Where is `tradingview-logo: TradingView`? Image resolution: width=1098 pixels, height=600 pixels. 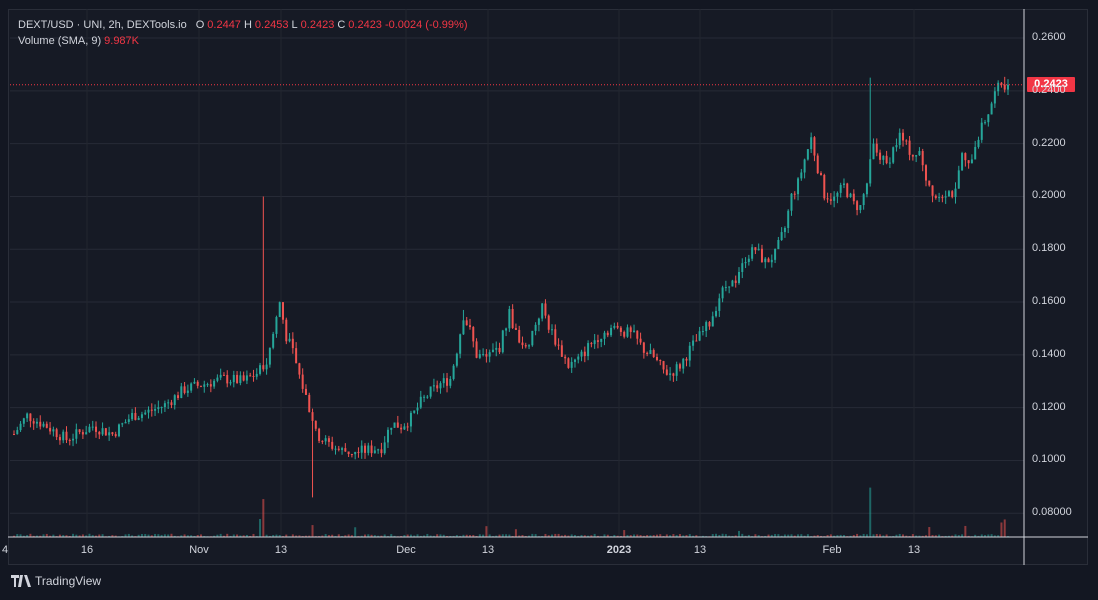
tradingview-logo: TradingView is located at coordinates (56, 581).